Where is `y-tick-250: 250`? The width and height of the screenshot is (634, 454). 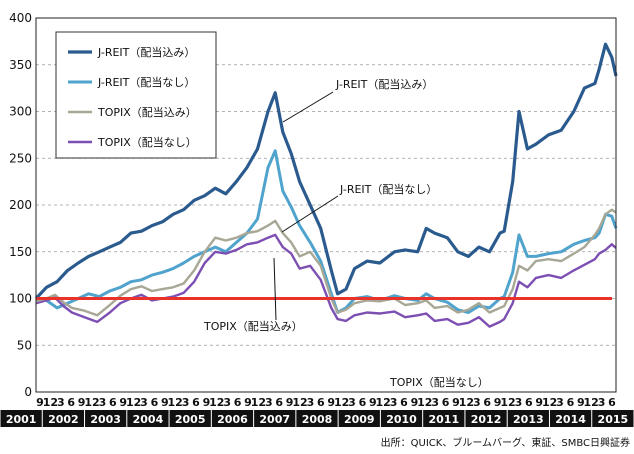
y-tick-250: 250 is located at coordinates (20, 158).